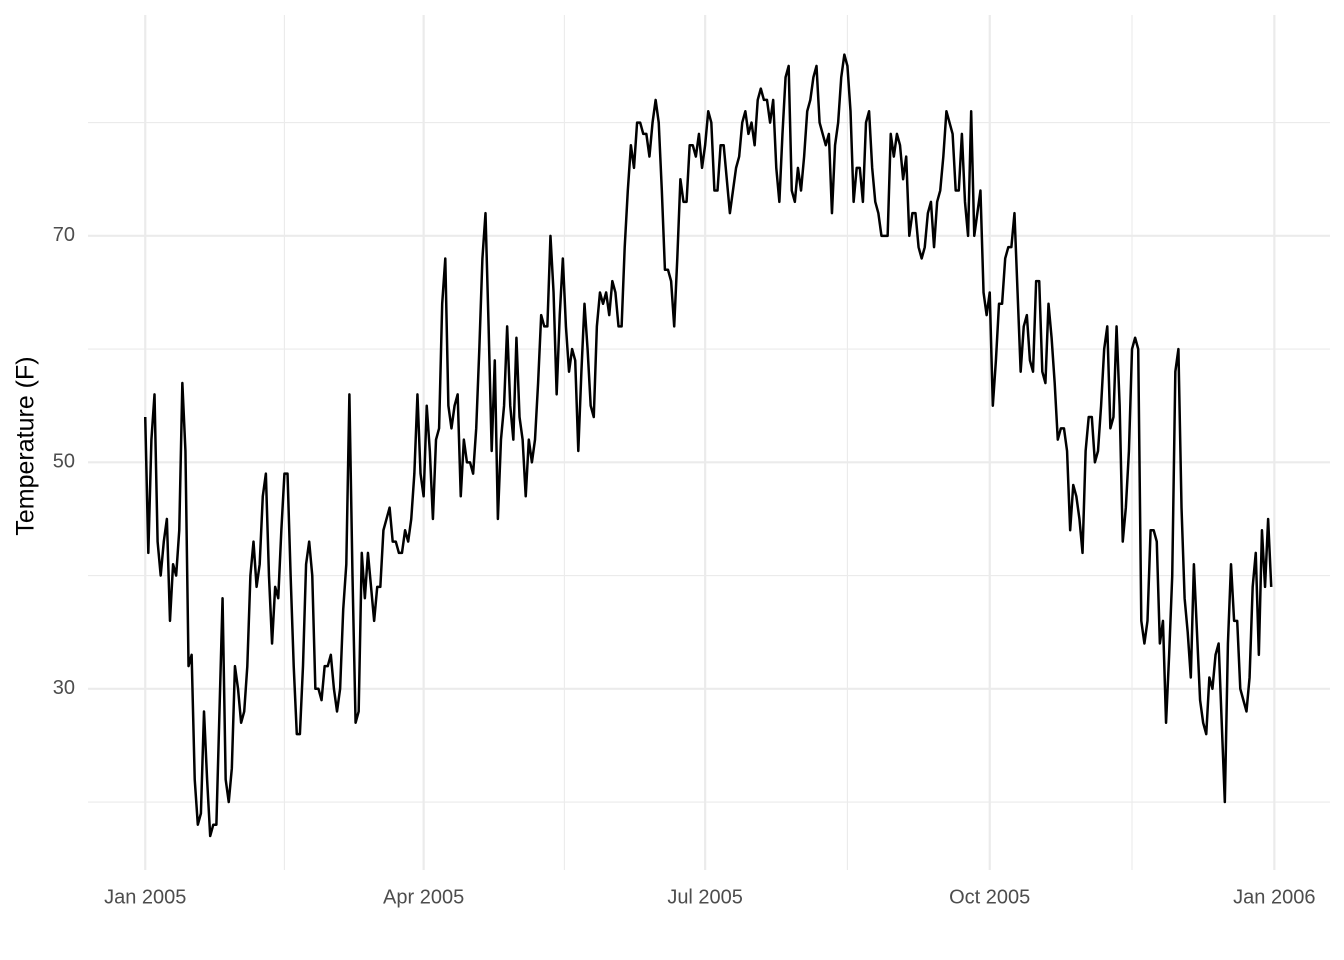 This screenshot has height=960, width=1344. What do you see at coordinates (423, 897) in the screenshot?
I see `x-tick-label: Apr 2005` at bounding box center [423, 897].